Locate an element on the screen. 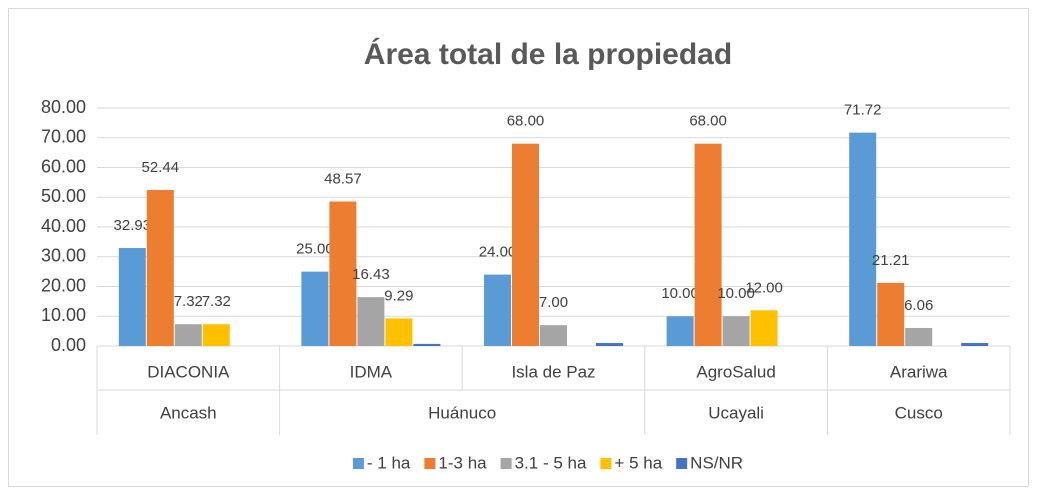 The width and height of the screenshot is (1038, 495). data-label: 12.00 is located at coordinates (764, 287).